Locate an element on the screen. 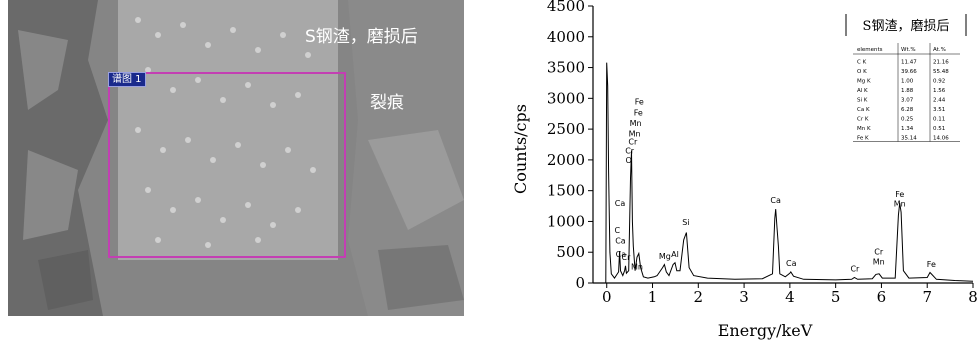 The image size is (979, 341). table-header: Wt.% is located at coordinates (908, 50).